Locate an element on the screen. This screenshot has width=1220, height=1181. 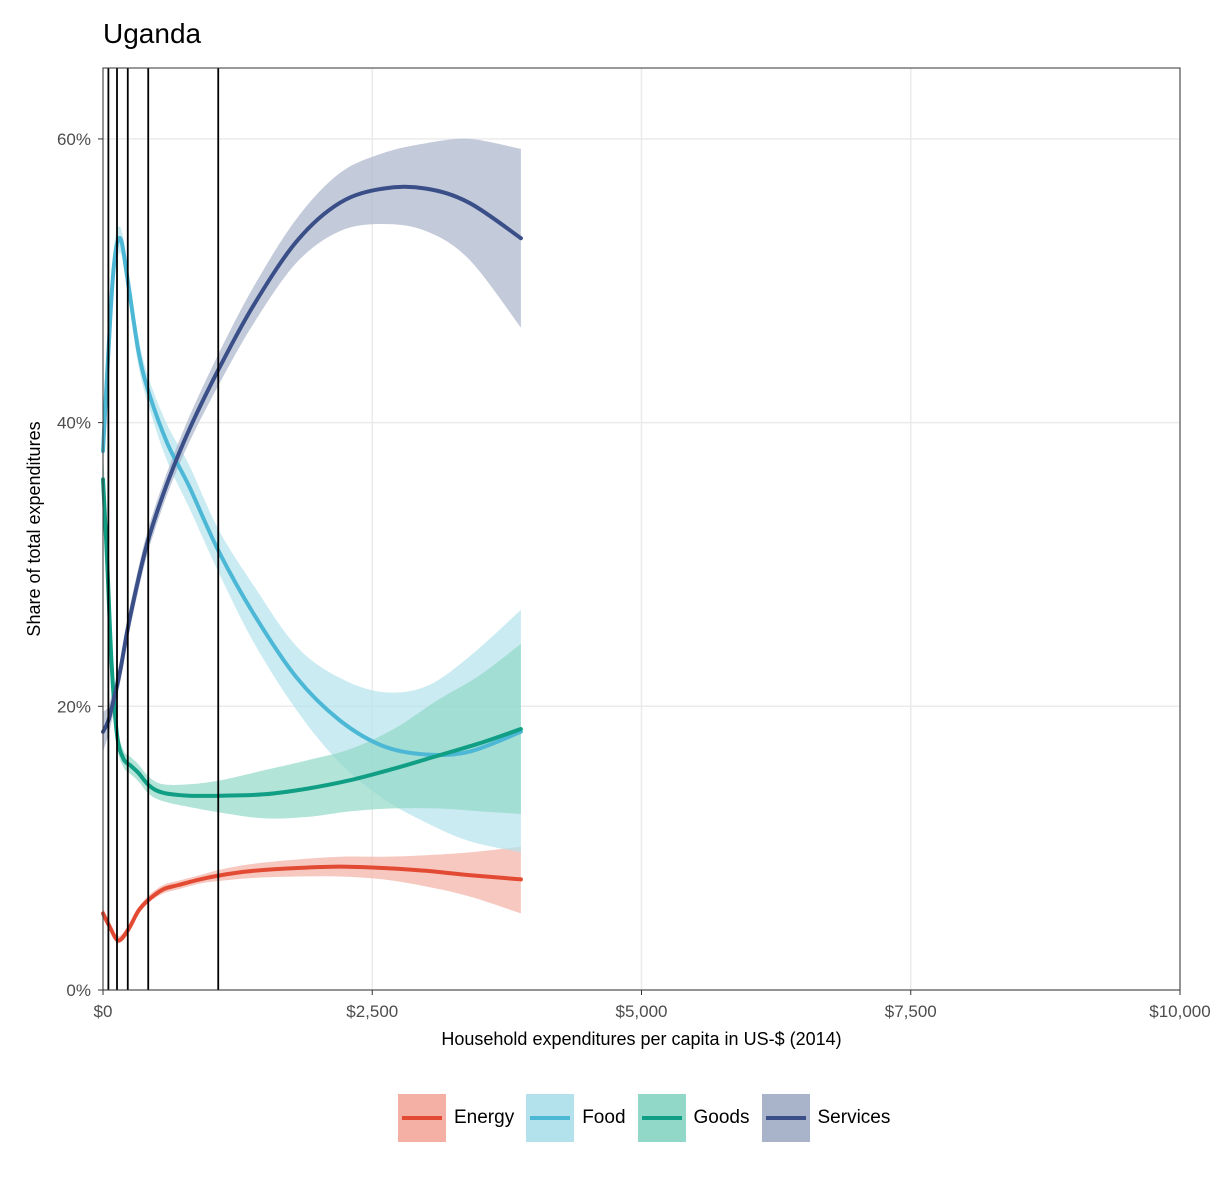
legend-label: Food is located at coordinates (604, 1117).